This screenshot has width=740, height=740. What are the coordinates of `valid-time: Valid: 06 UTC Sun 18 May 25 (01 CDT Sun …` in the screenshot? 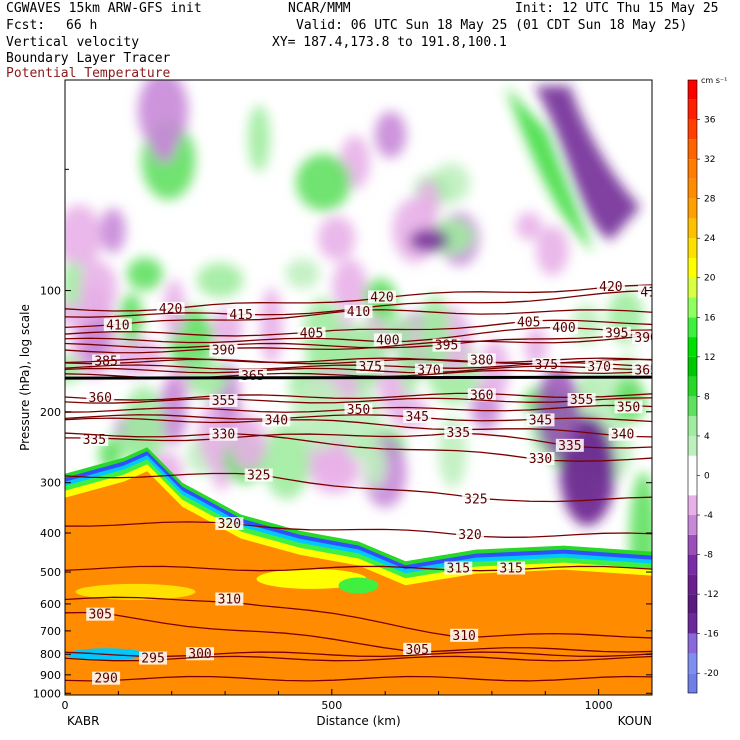 It's located at (492, 25).